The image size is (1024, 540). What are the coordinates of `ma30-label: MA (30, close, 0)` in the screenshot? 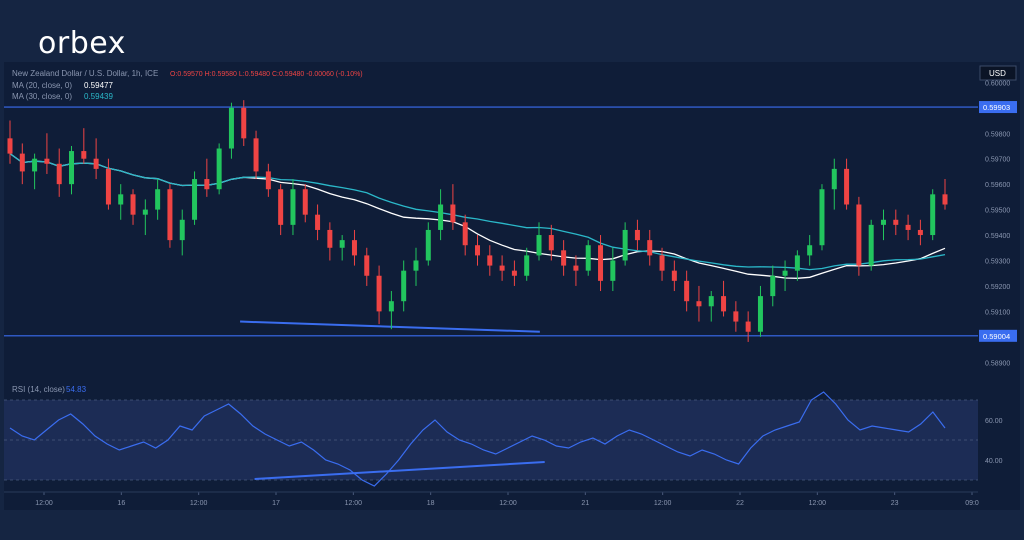 It's located at (42, 96).